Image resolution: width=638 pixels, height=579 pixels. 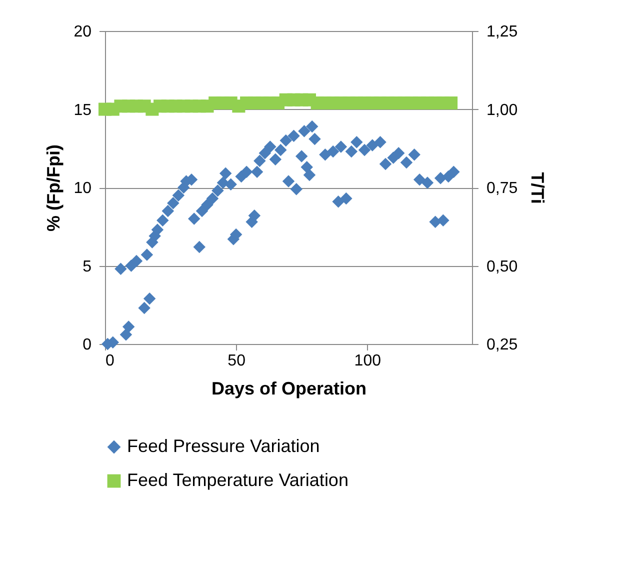 What do you see at coordinates (502, 110) in the screenshot?
I see `y2-tick-label: 1,00` at bounding box center [502, 110].